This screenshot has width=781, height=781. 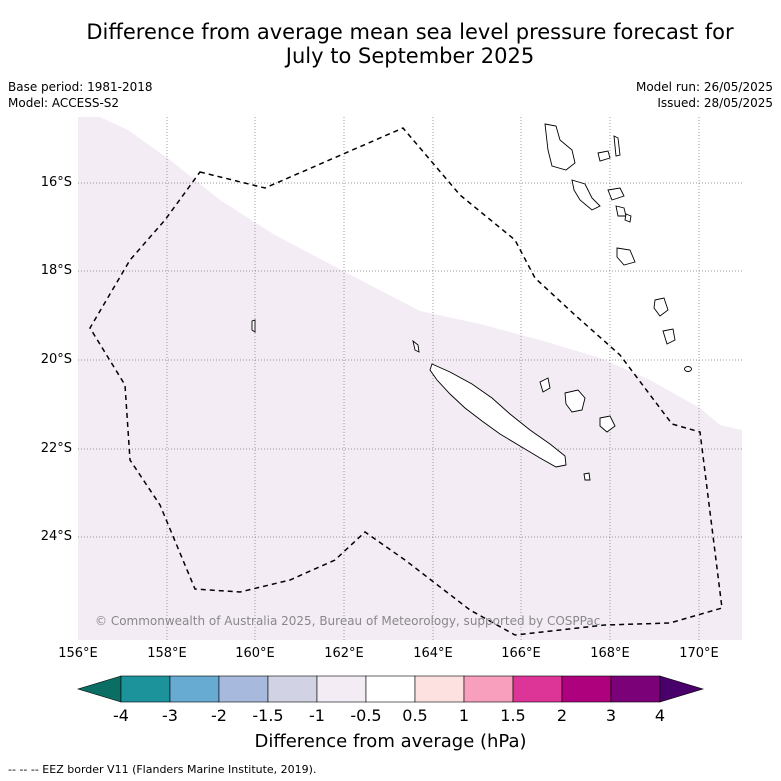 What do you see at coordinates (464, 715) in the screenshot?
I see `colorbar-tick: 1` at bounding box center [464, 715].